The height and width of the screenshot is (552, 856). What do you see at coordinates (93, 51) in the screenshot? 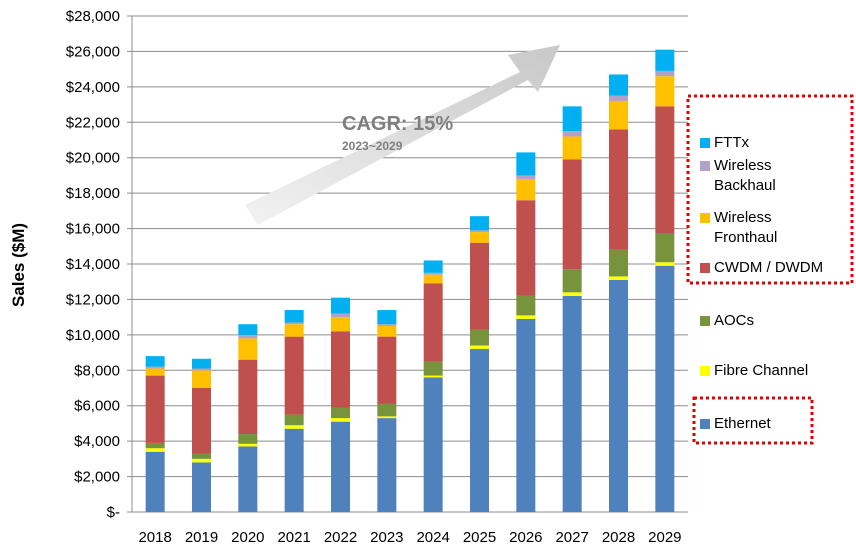
I see `y-tick-label: $26,000` at bounding box center [93, 51].